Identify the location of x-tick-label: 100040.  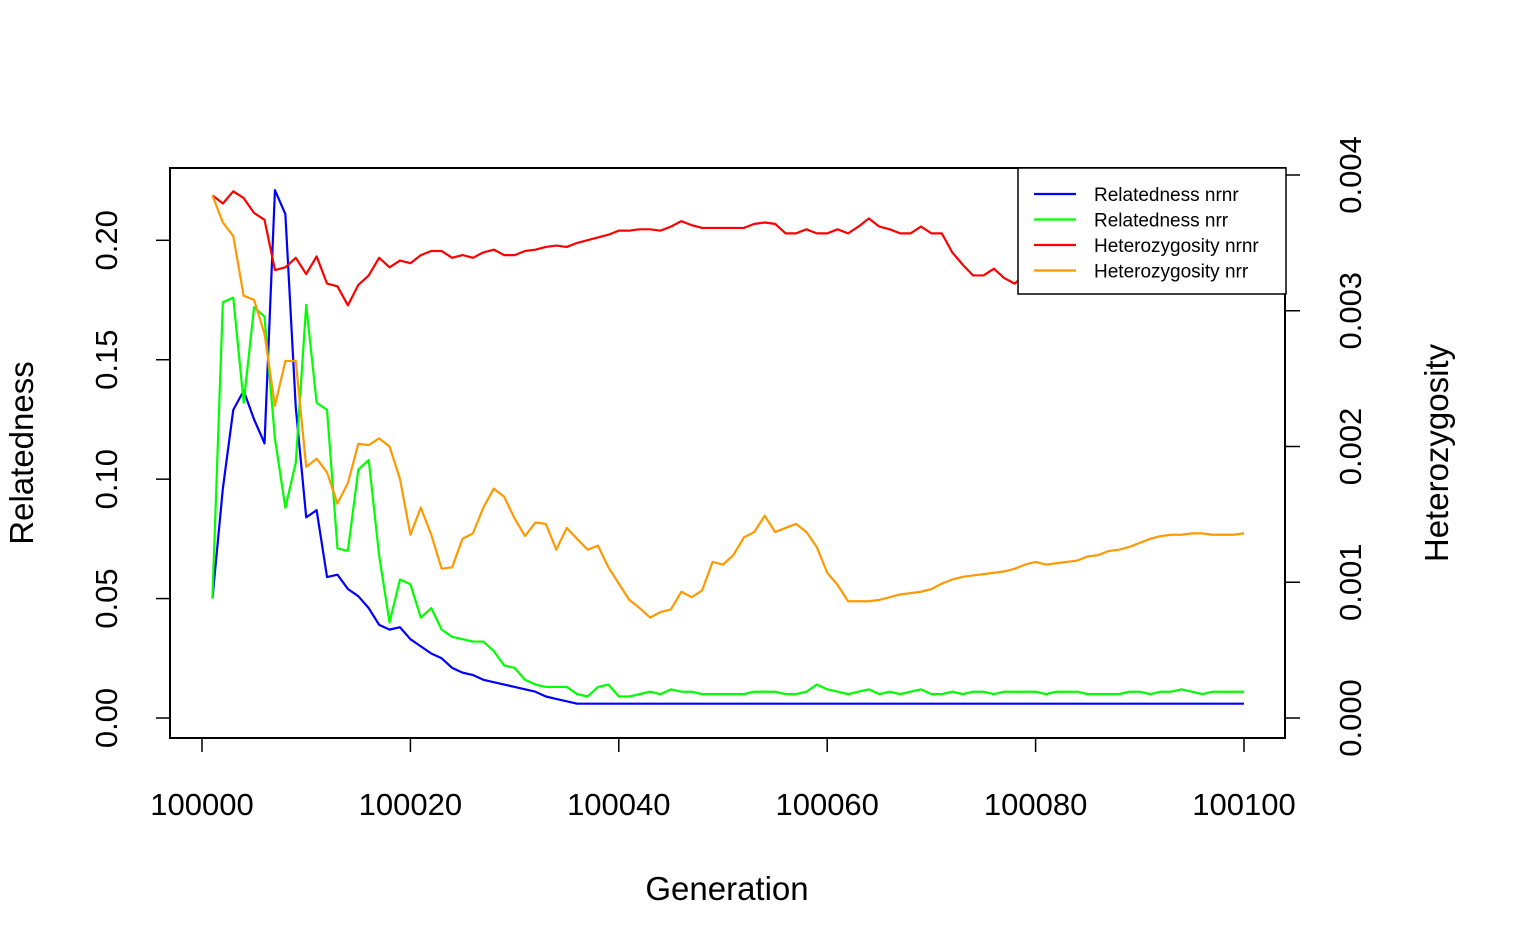
(618, 804).